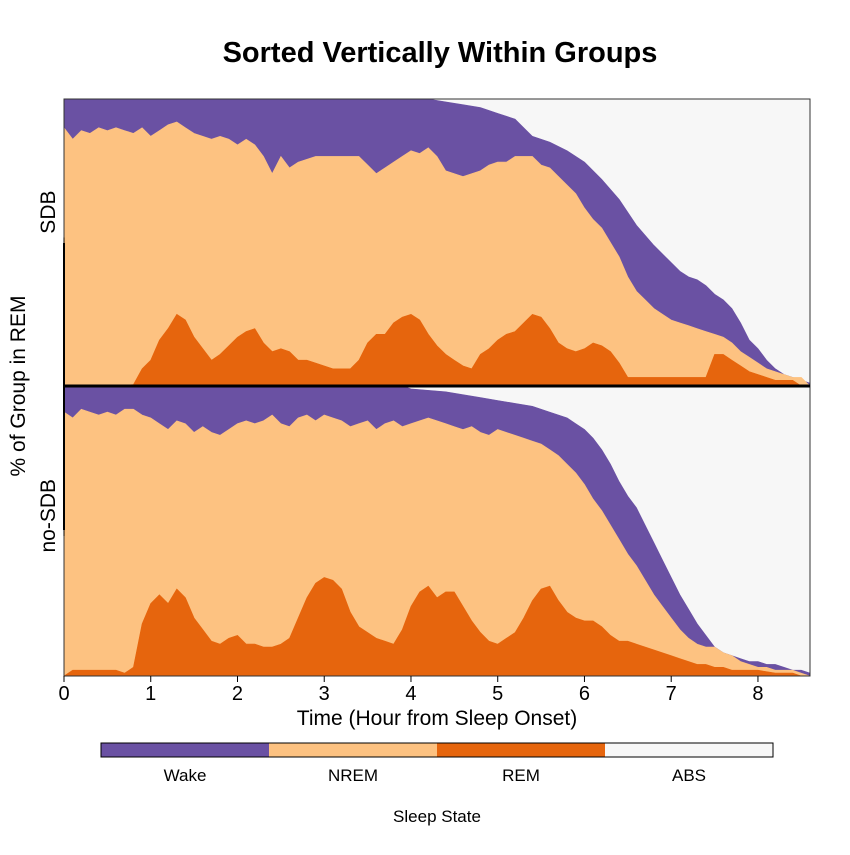 The width and height of the screenshot is (850, 855). What do you see at coordinates (440, 53) in the screenshot?
I see `chart-title: Sorted Vertically Within Groups` at bounding box center [440, 53].